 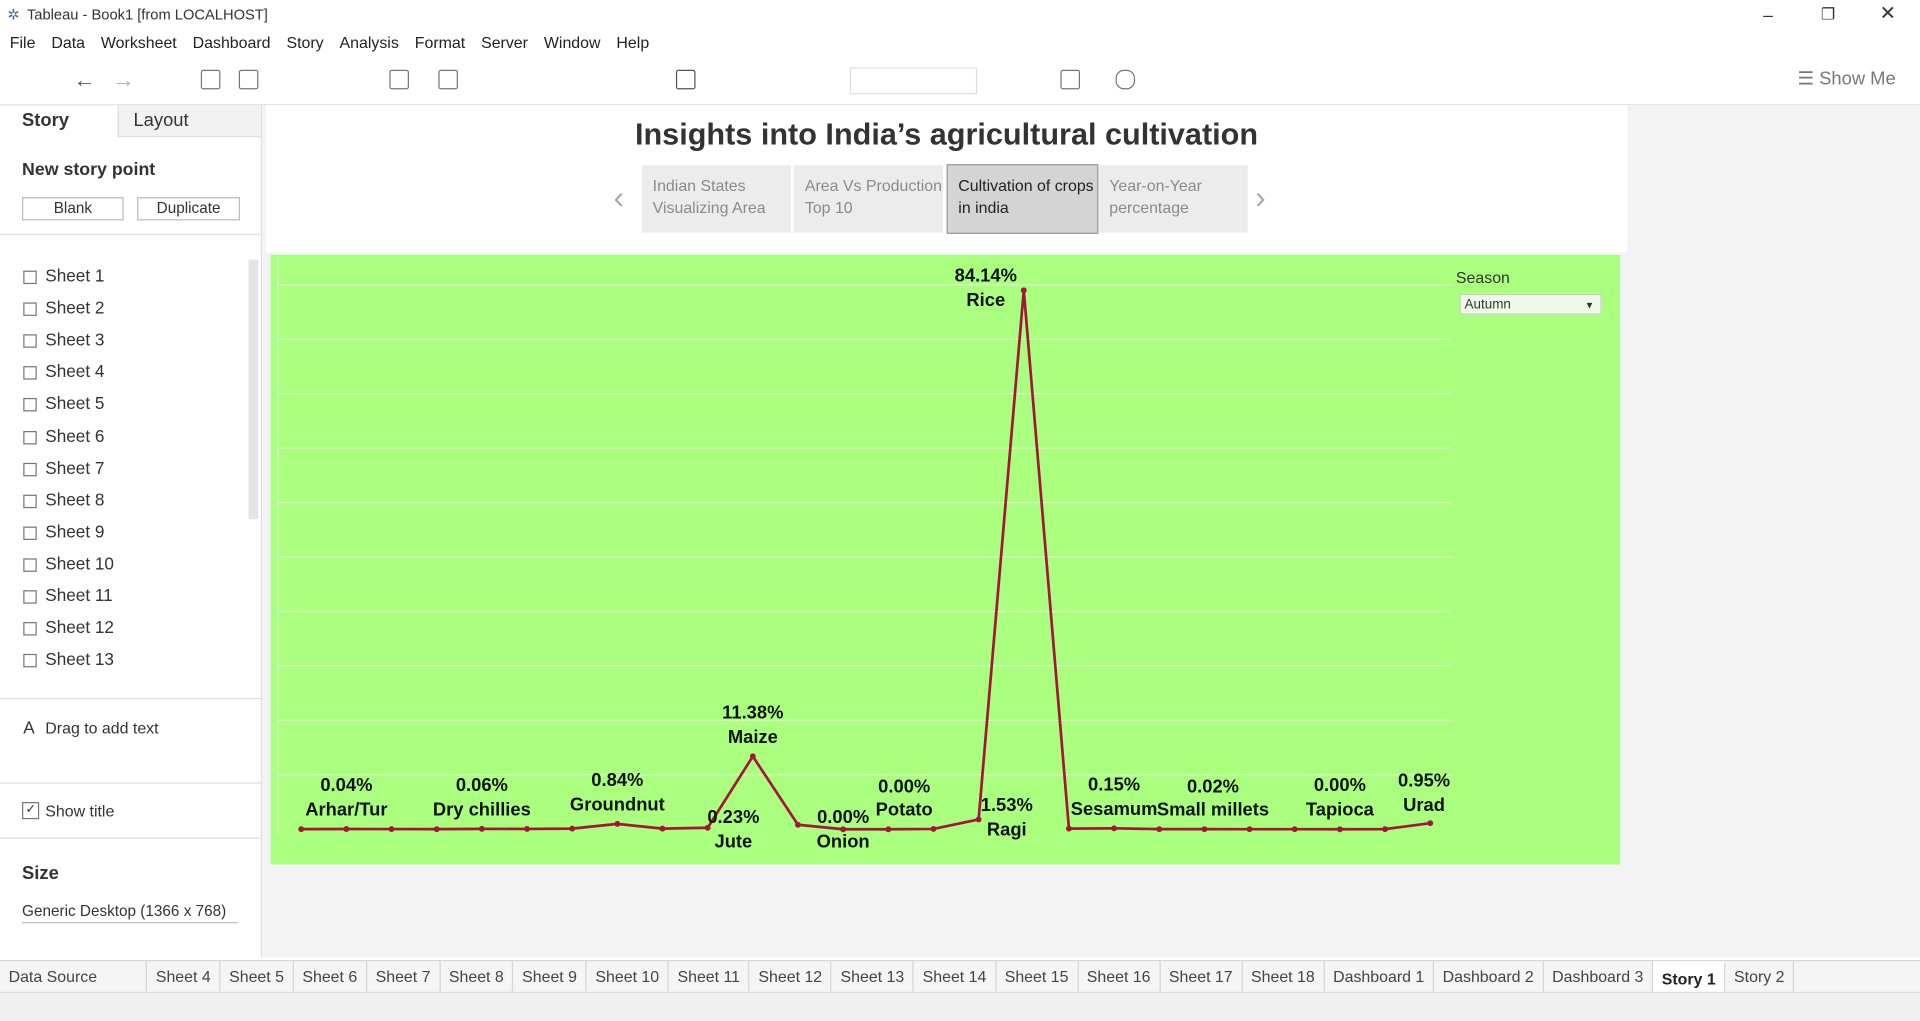 What do you see at coordinates (1260, 197) in the screenshot?
I see `next-point-arrow: ›` at bounding box center [1260, 197].